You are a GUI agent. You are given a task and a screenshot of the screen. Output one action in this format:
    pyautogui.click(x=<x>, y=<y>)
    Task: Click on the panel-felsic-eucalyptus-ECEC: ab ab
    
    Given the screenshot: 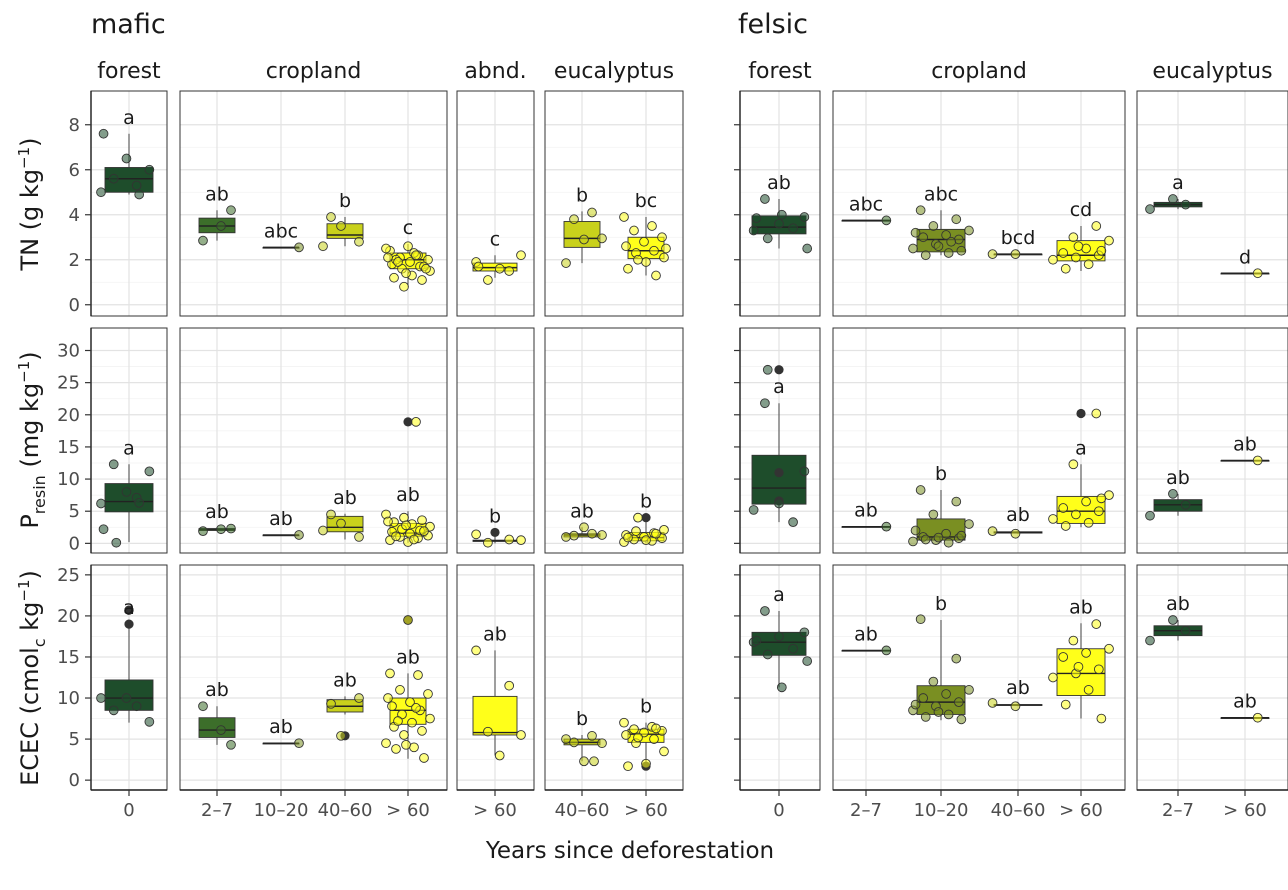 What is the action you would take?
    pyautogui.click(x=1212, y=677)
    